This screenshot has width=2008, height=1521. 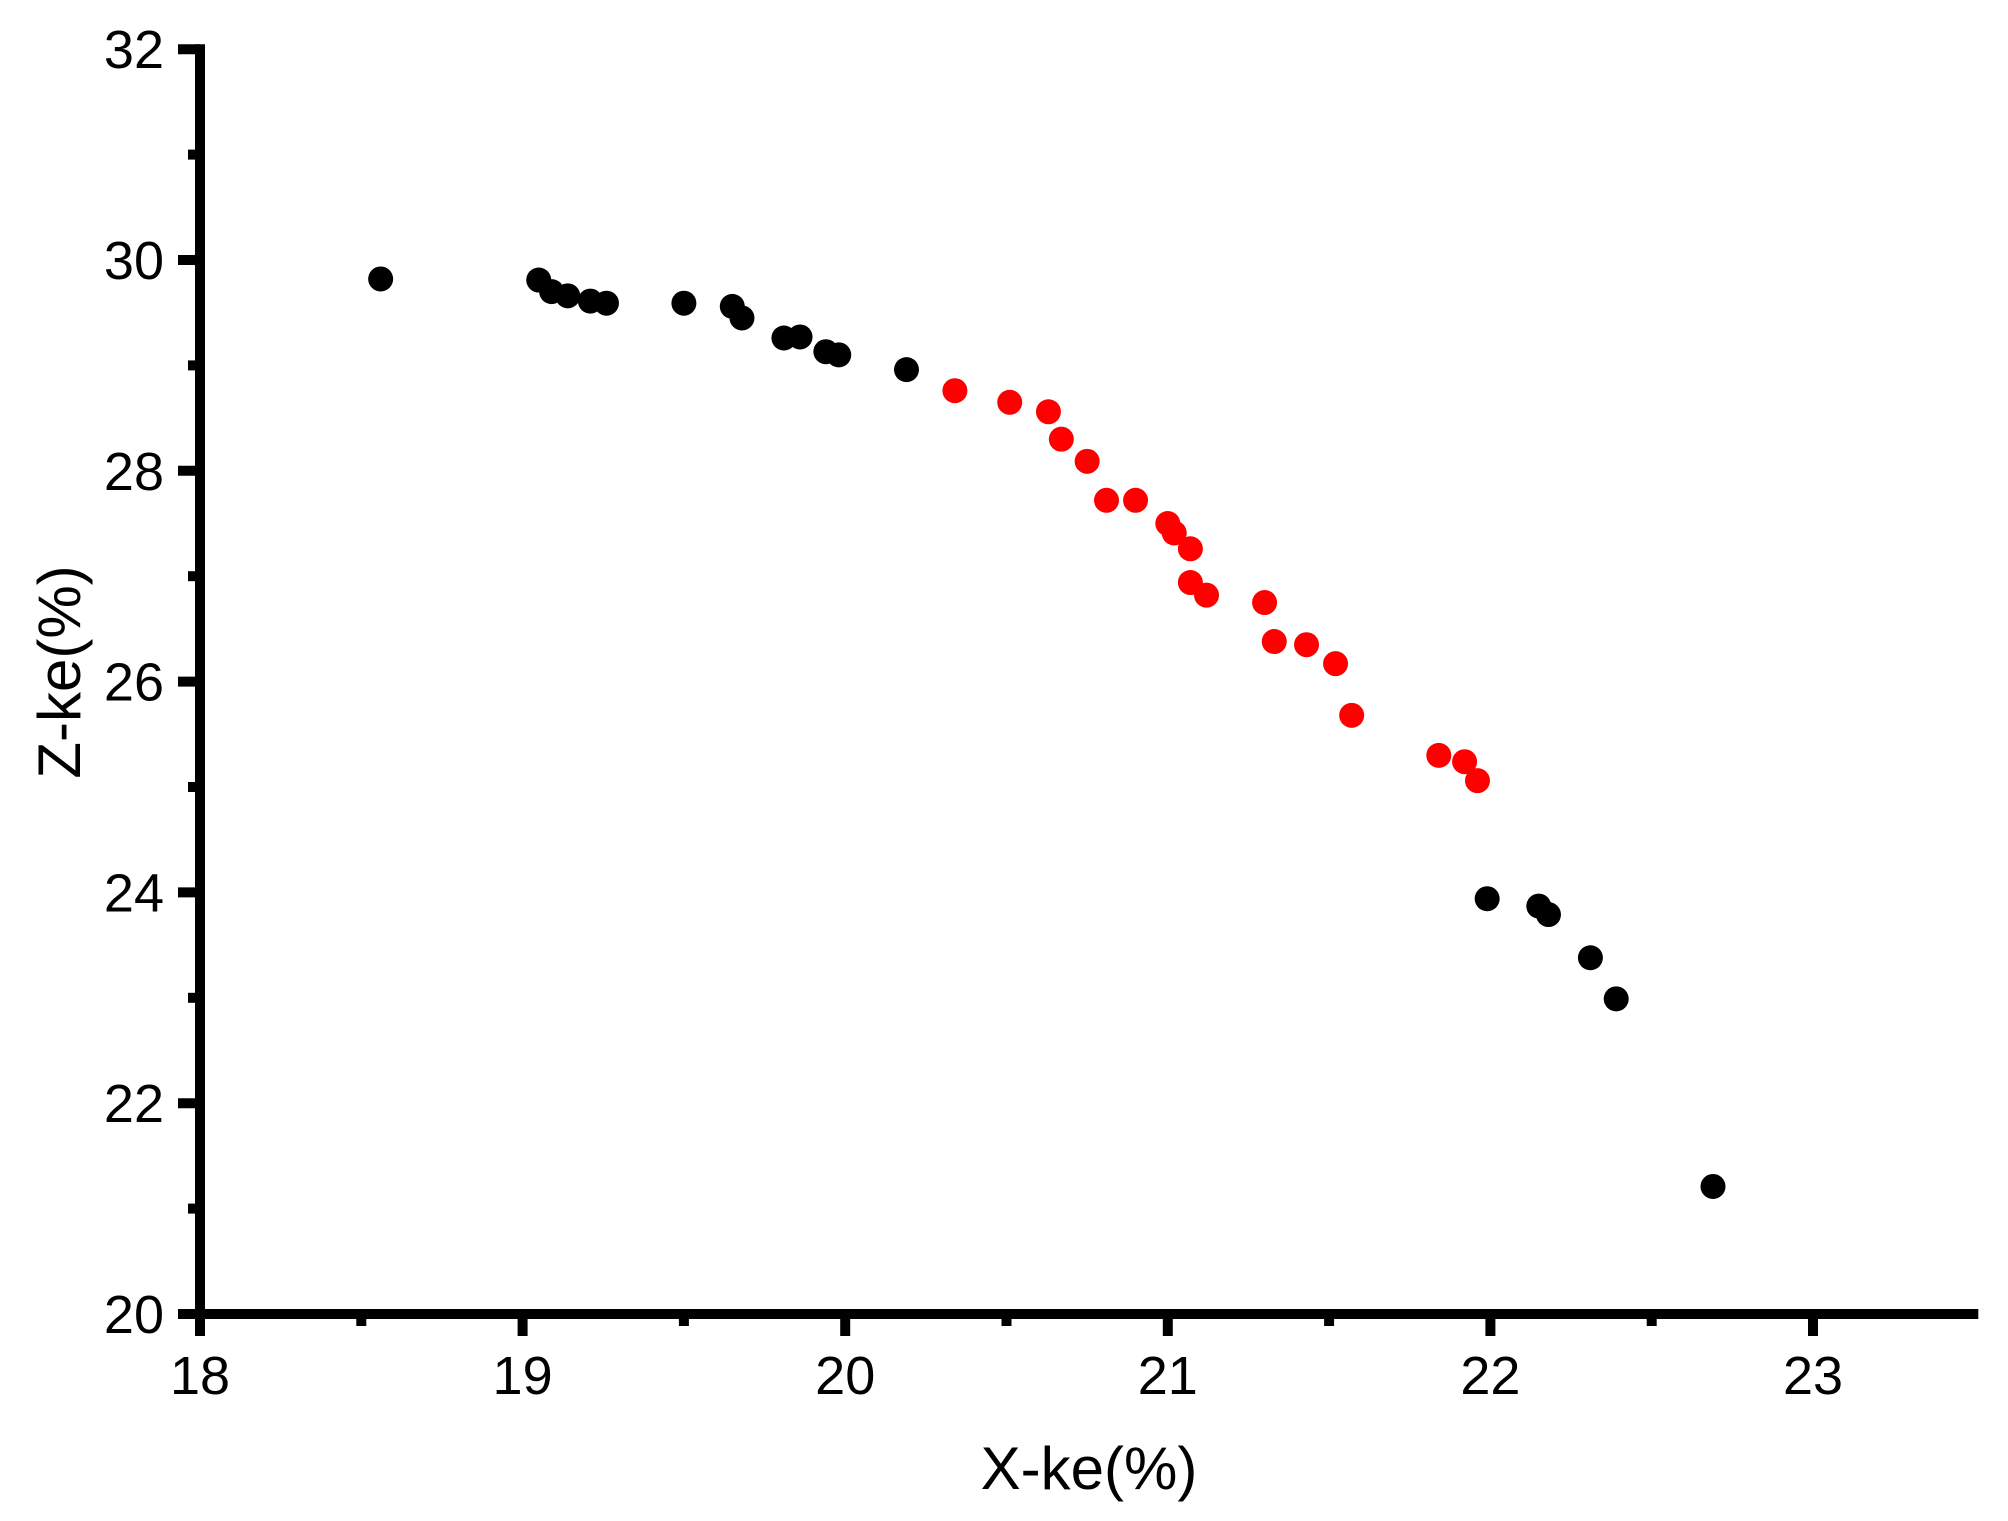 I want to click on x-tick-label: 19, so click(x=523, y=1376).